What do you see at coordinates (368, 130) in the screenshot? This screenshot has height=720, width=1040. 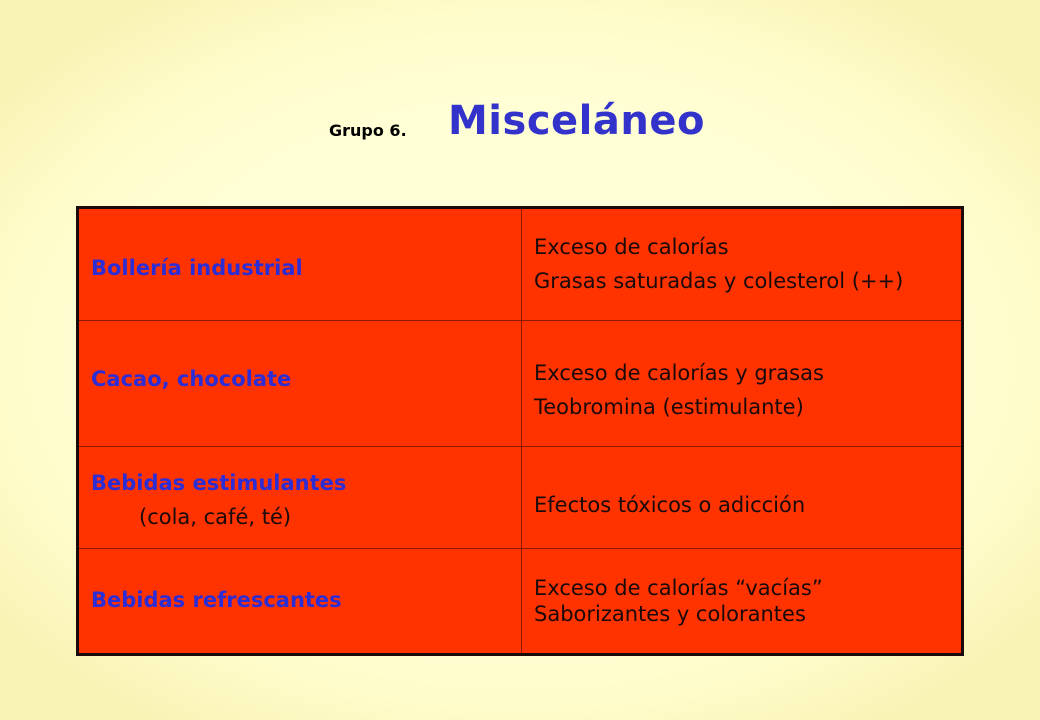 I see `group-label: Grupo 6.` at bounding box center [368, 130].